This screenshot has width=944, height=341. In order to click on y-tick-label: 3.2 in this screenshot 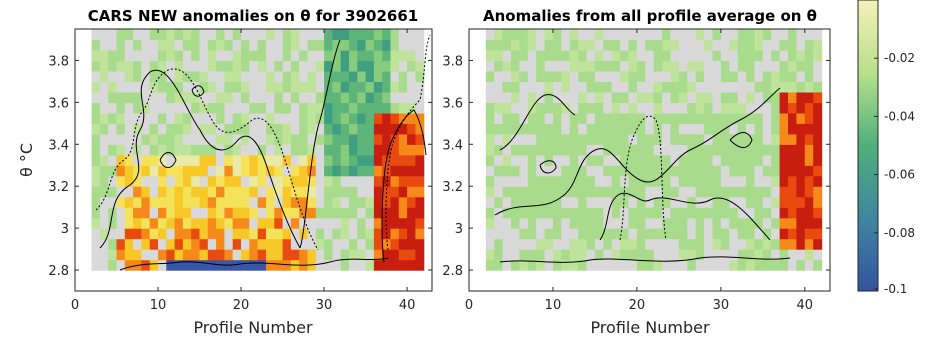, I will do `click(452, 187)`.